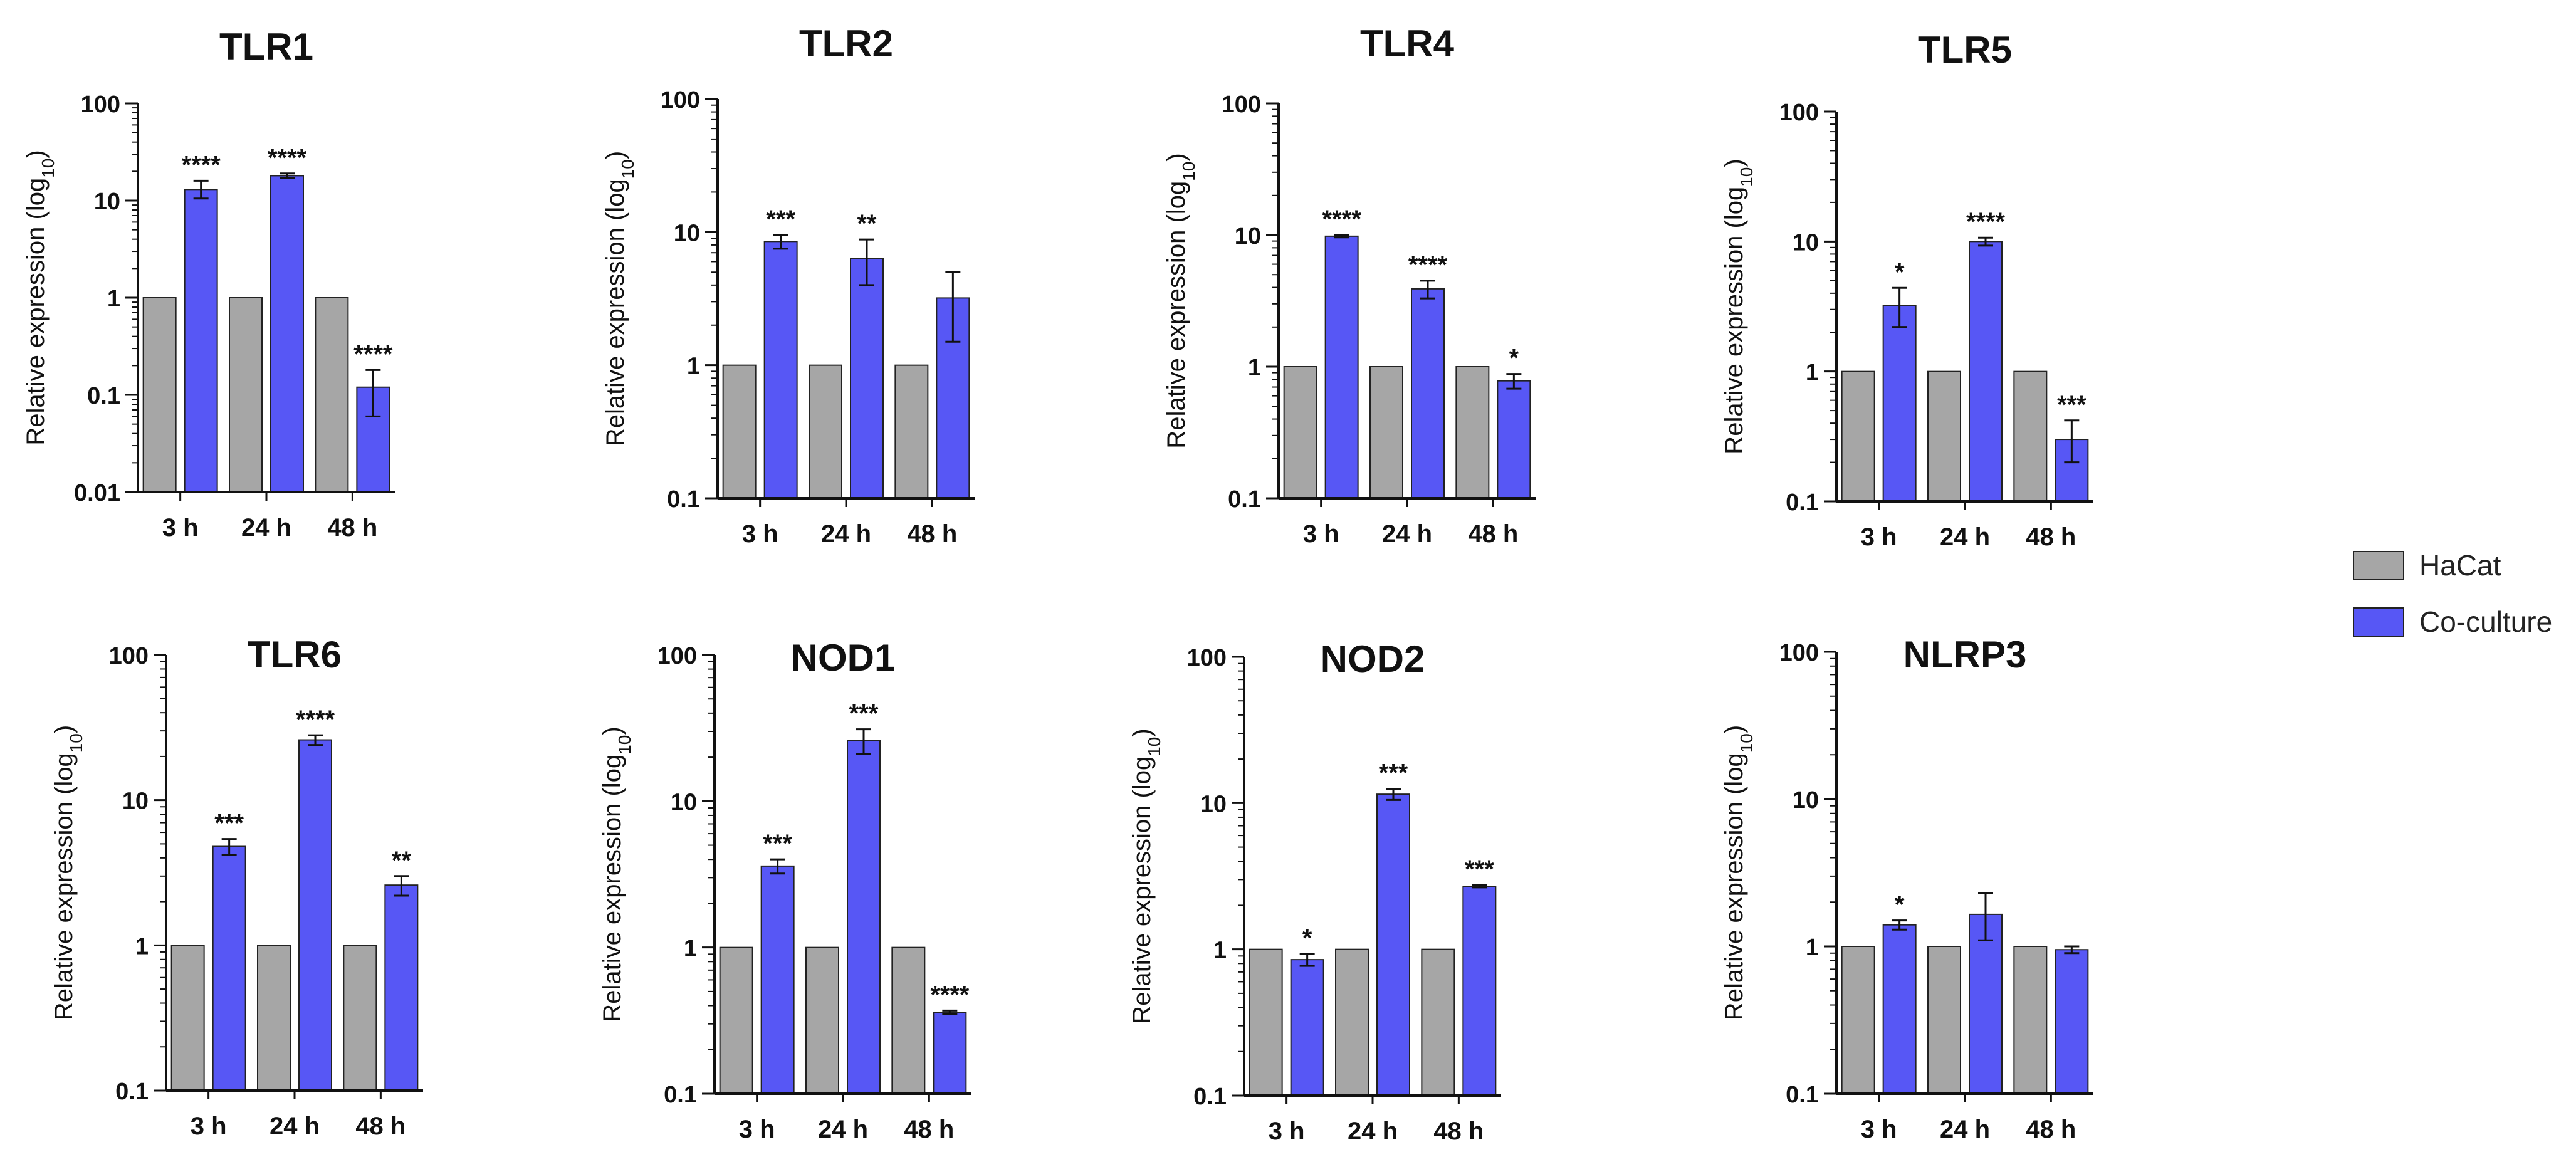 The height and width of the screenshot is (1162, 2576). What do you see at coordinates (402, 860) in the screenshot?
I see `significance-label: **` at bounding box center [402, 860].